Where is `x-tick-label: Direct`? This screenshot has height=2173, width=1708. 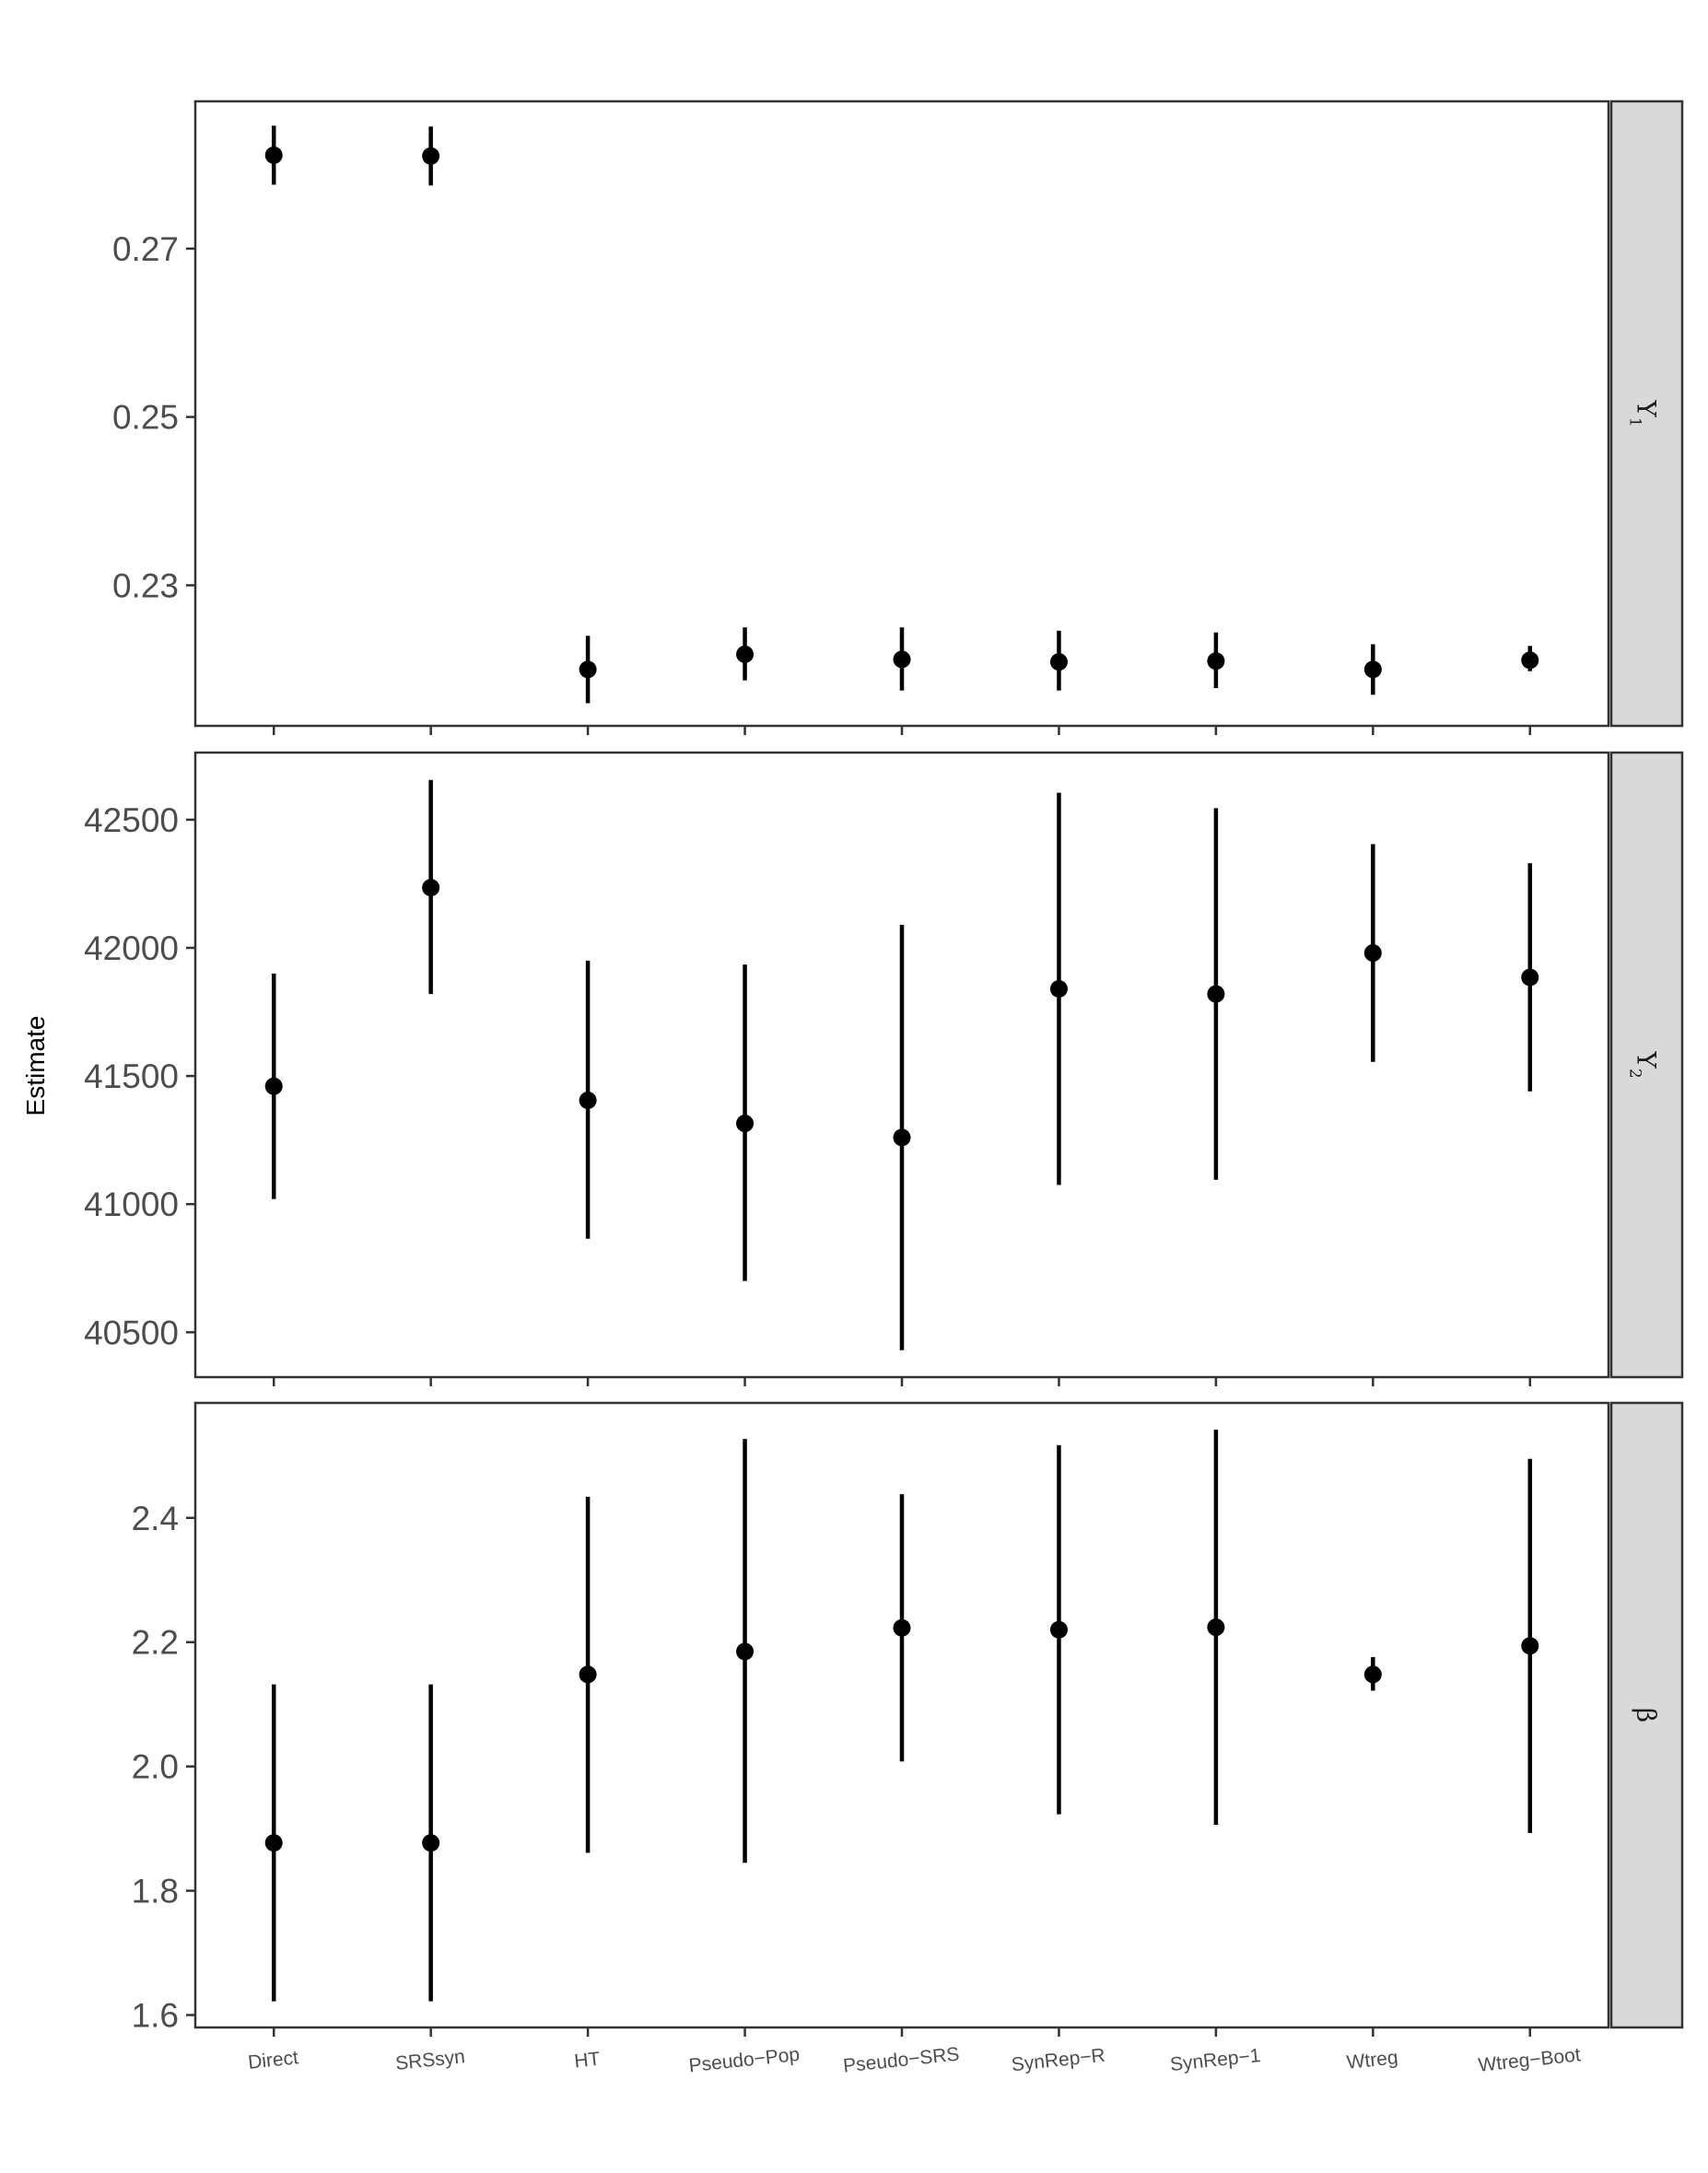
x-tick-label: Direct is located at coordinates (273, 2061).